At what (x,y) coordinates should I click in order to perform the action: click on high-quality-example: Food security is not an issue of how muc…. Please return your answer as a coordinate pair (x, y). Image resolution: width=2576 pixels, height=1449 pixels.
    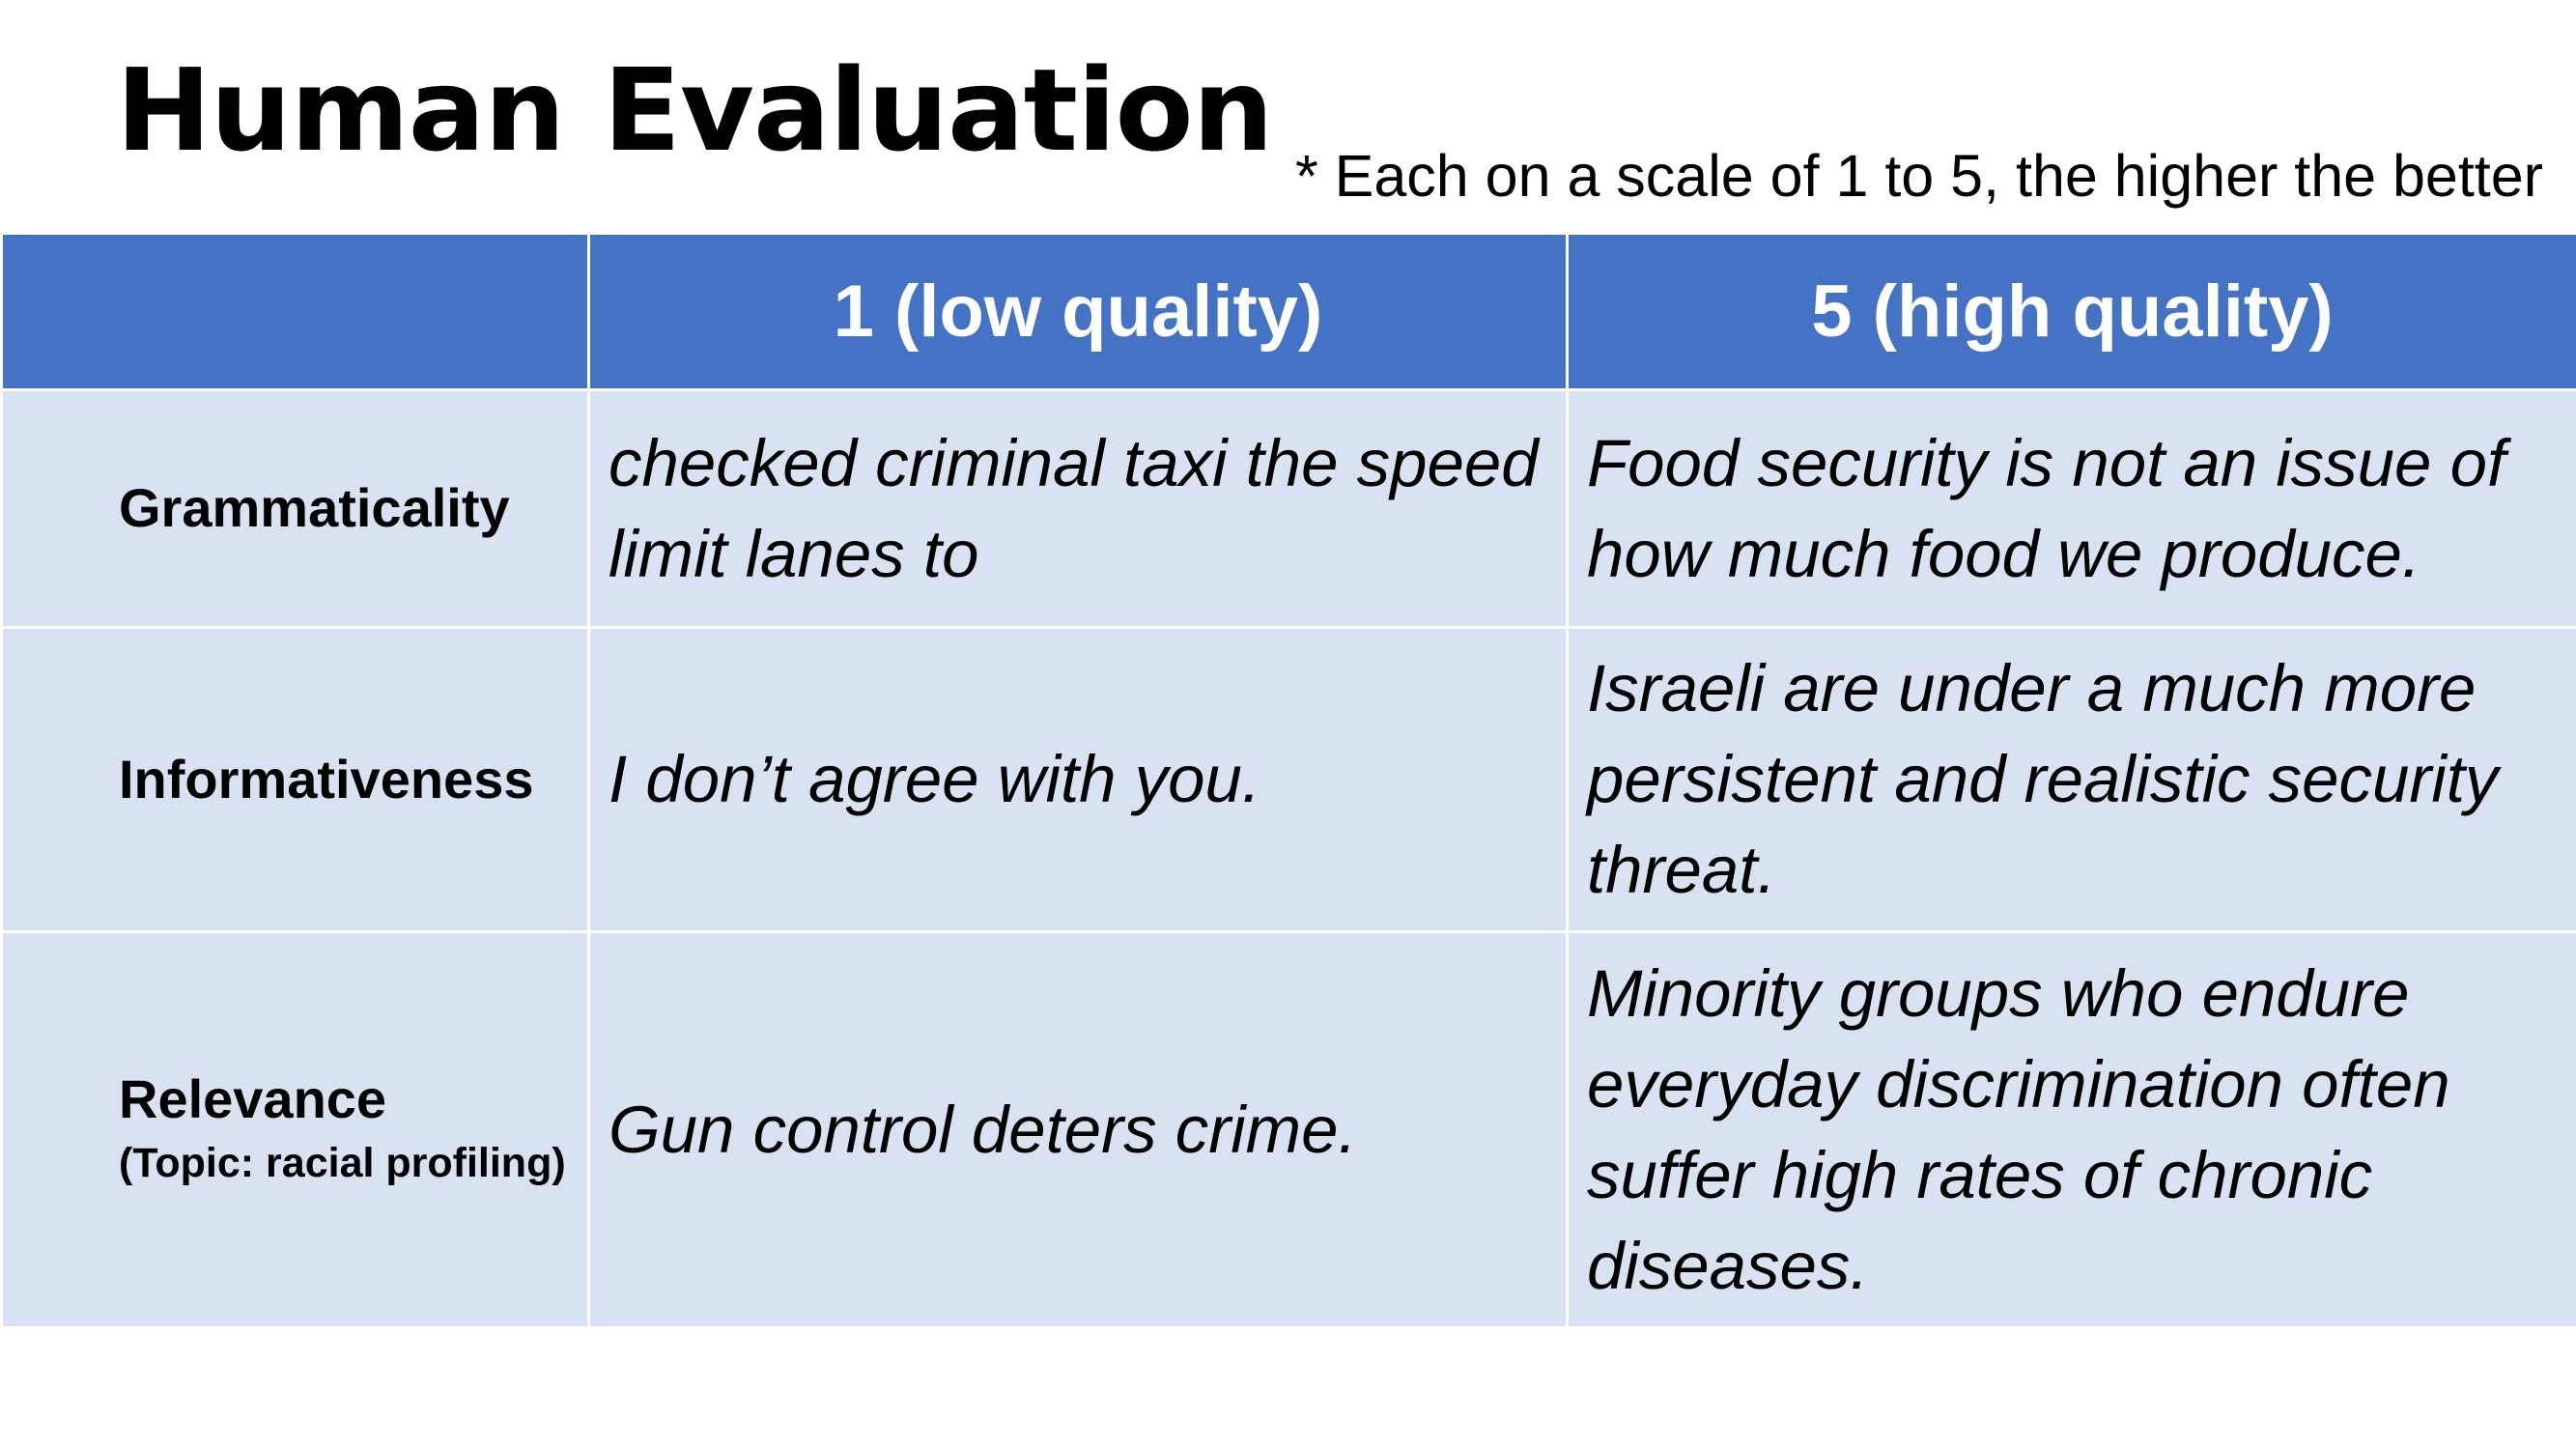
    Looking at the image, I should click on (2071, 508).